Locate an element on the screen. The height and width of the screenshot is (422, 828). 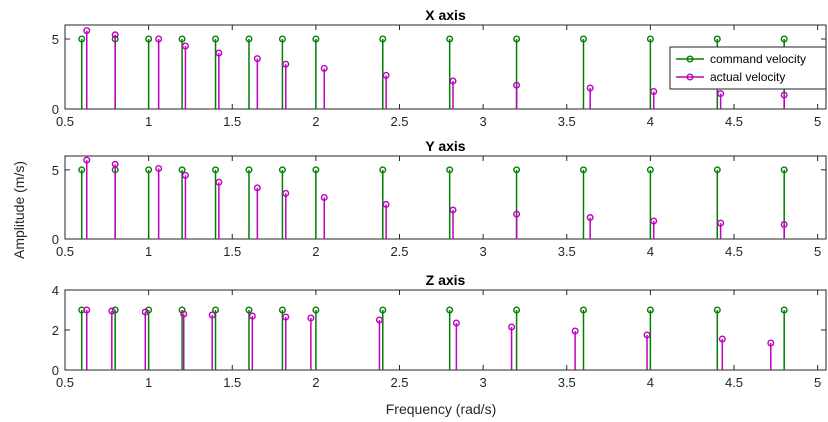
panel-title: Y axis is located at coordinates (445, 146).